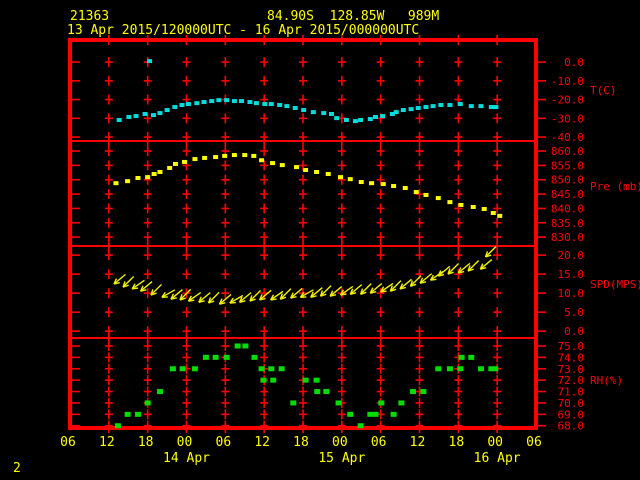 This screenshot has width=640, height=480. What do you see at coordinates (571, 346) in the screenshot?
I see `y-tick-label: 75.0` at bounding box center [571, 346].